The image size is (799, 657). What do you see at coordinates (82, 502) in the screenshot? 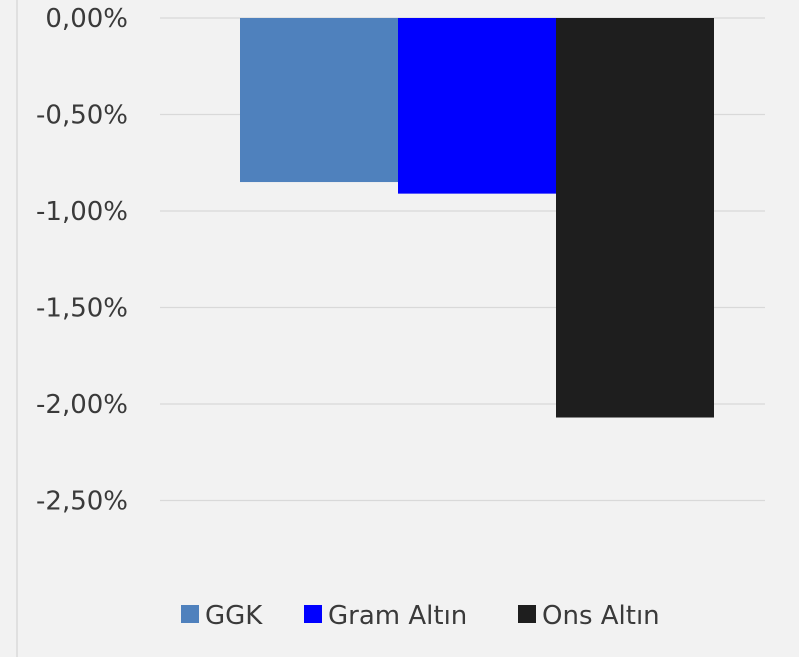
I see `y-tick-label: -2,50%` at bounding box center [82, 502].